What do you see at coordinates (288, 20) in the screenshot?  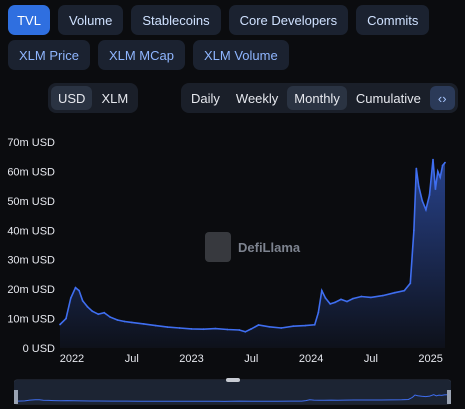 I see `tab-core-developers: Core Developers` at bounding box center [288, 20].